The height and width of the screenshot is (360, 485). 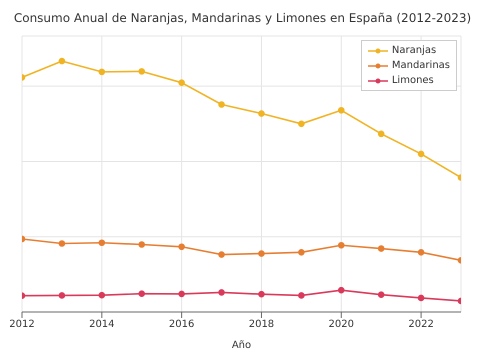 What do you see at coordinates (242, 18) in the screenshot?
I see `chart-title: Consumo Anual de Naranjas, Mandarinas y Limones en España (2012-2023)` at bounding box center [242, 18].